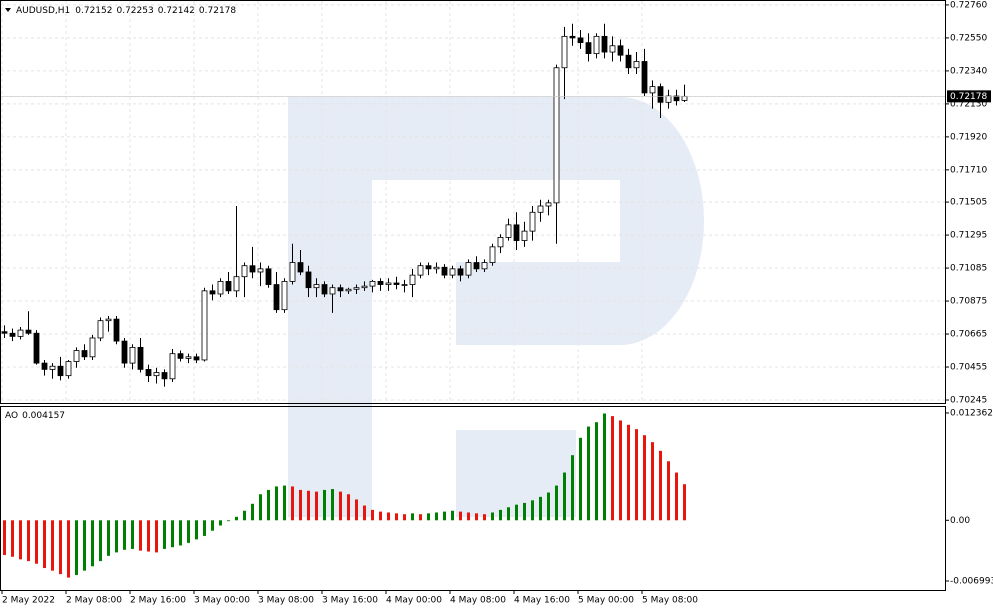 The image size is (993, 610). What do you see at coordinates (43, 11) in the screenshot?
I see `symbol: AUDUSD,H1` at bounding box center [43, 11].